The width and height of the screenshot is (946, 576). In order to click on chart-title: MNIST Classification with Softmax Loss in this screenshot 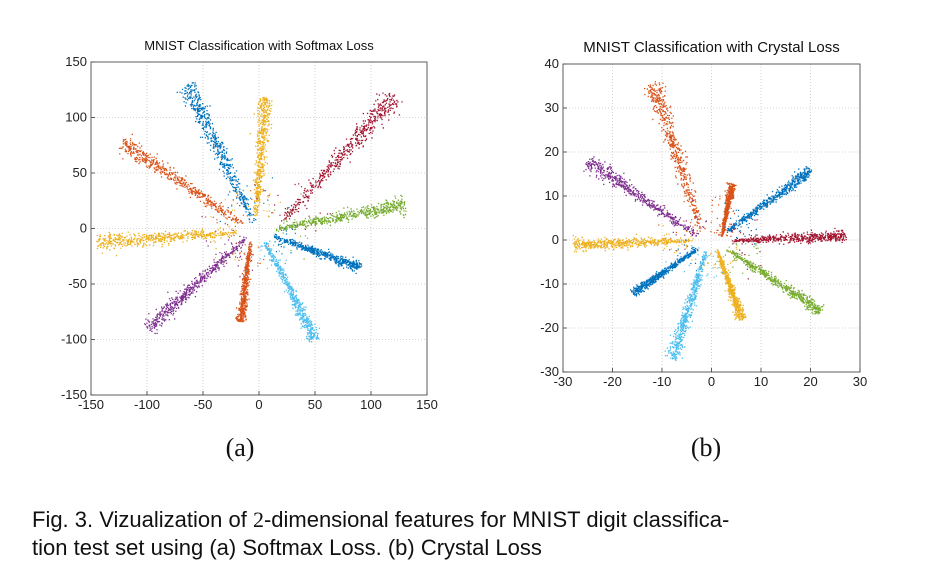, I will do `click(259, 45)`.